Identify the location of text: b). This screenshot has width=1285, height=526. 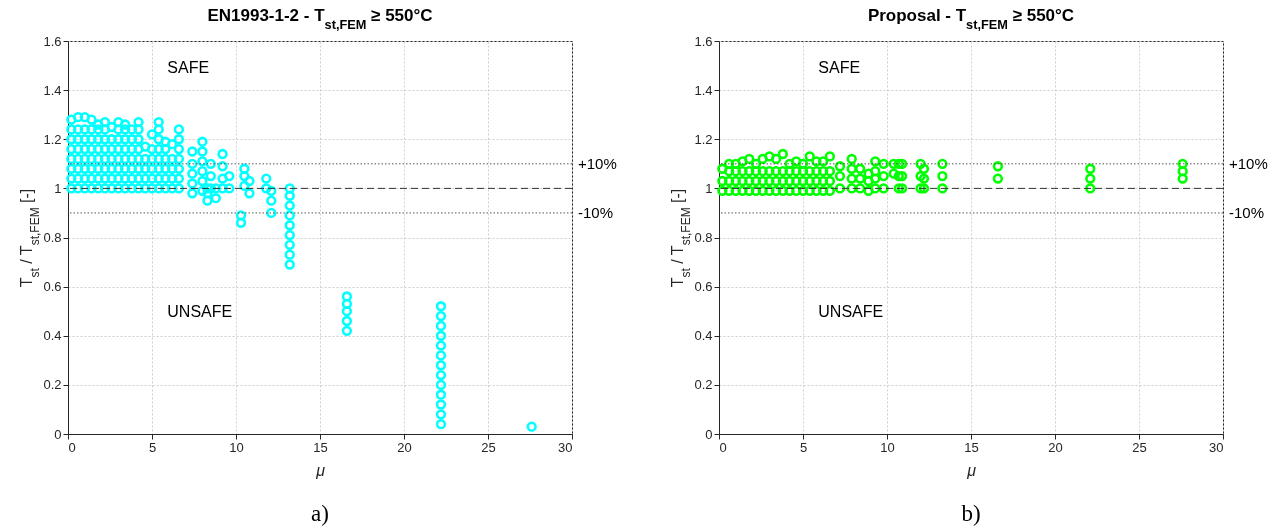
(971, 513).